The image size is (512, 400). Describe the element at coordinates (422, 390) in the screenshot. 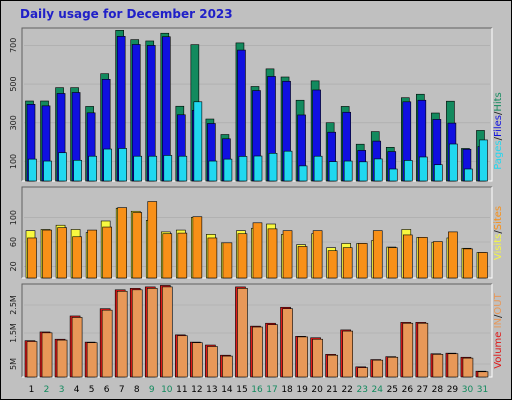

I see `x-tick-label-27: 27` at that location.